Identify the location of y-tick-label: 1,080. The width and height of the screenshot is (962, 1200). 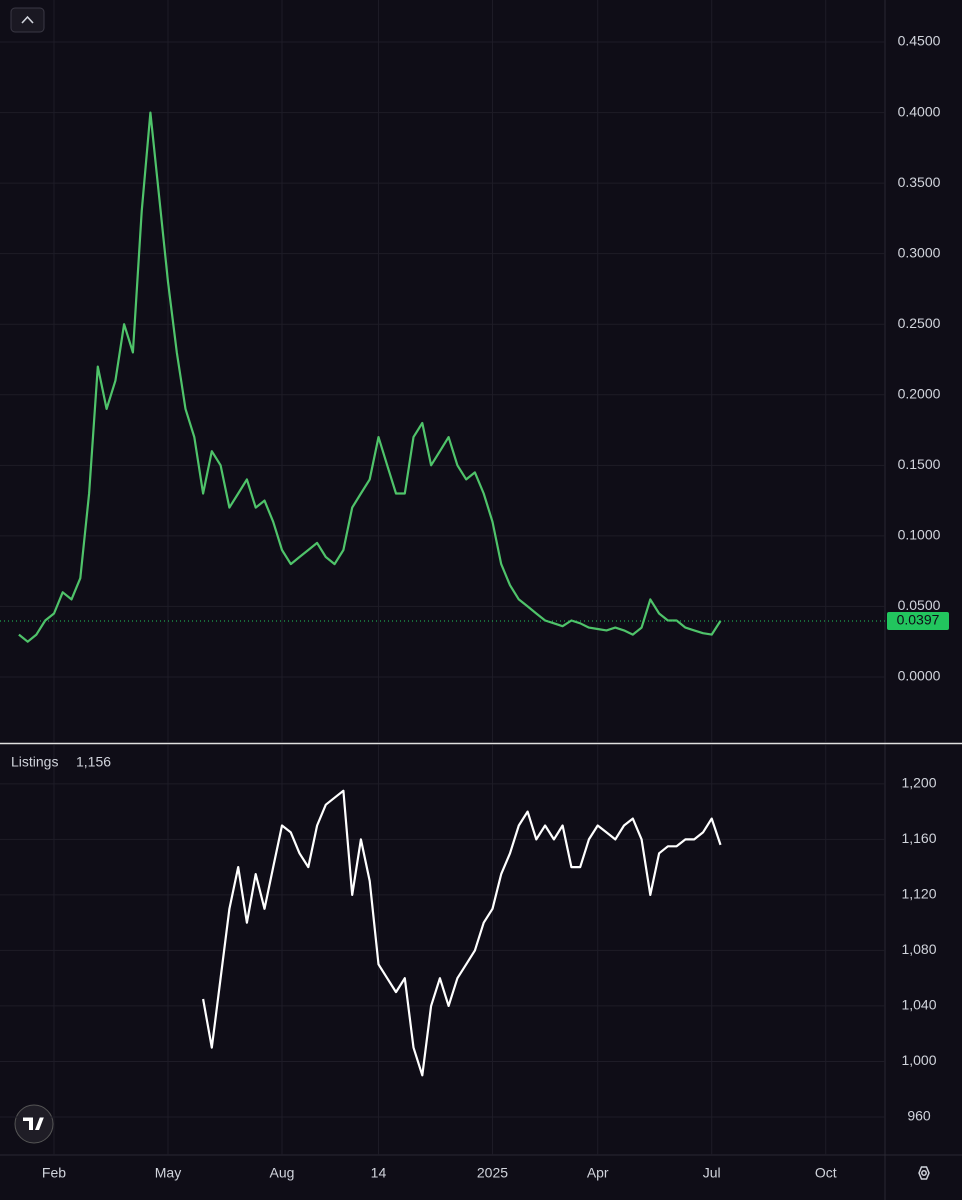
(918, 949).